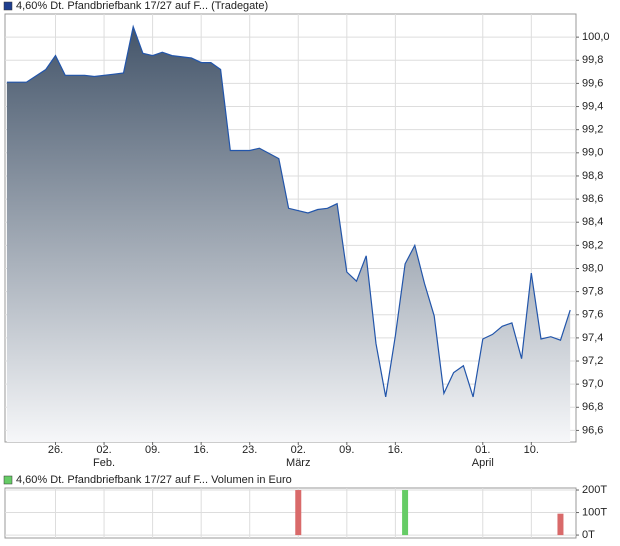 This screenshot has width=620, height=546. What do you see at coordinates (592, 199) in the screenshot?
I see `y-tick-label: 98,6` at bounding box center [592, 199].